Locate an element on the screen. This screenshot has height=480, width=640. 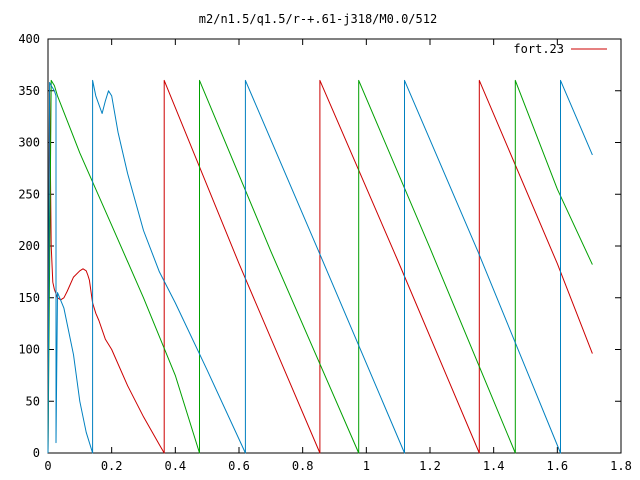
chart-title: m2/n1.5/q1.5/r-+.61-j318/M0.0/512 is located at coordinates (318, 19).